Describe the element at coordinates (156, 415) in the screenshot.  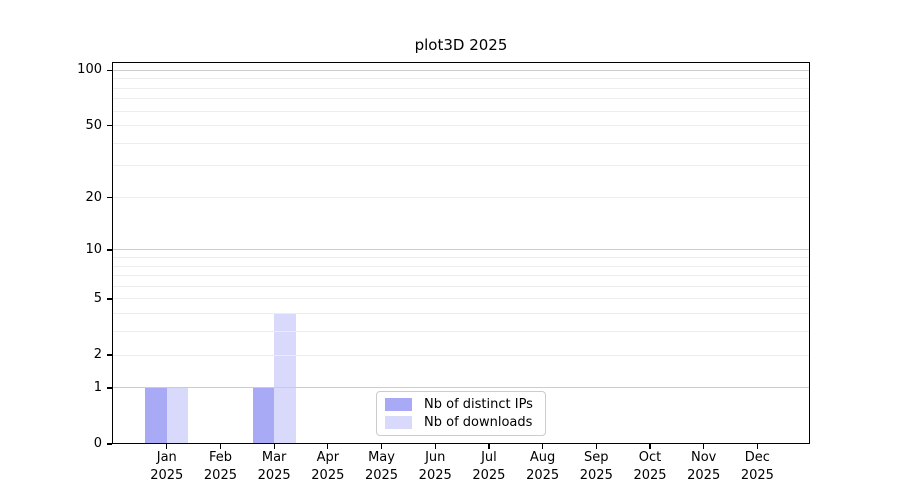
I see `bar-distinct-ips-jan` at that location.